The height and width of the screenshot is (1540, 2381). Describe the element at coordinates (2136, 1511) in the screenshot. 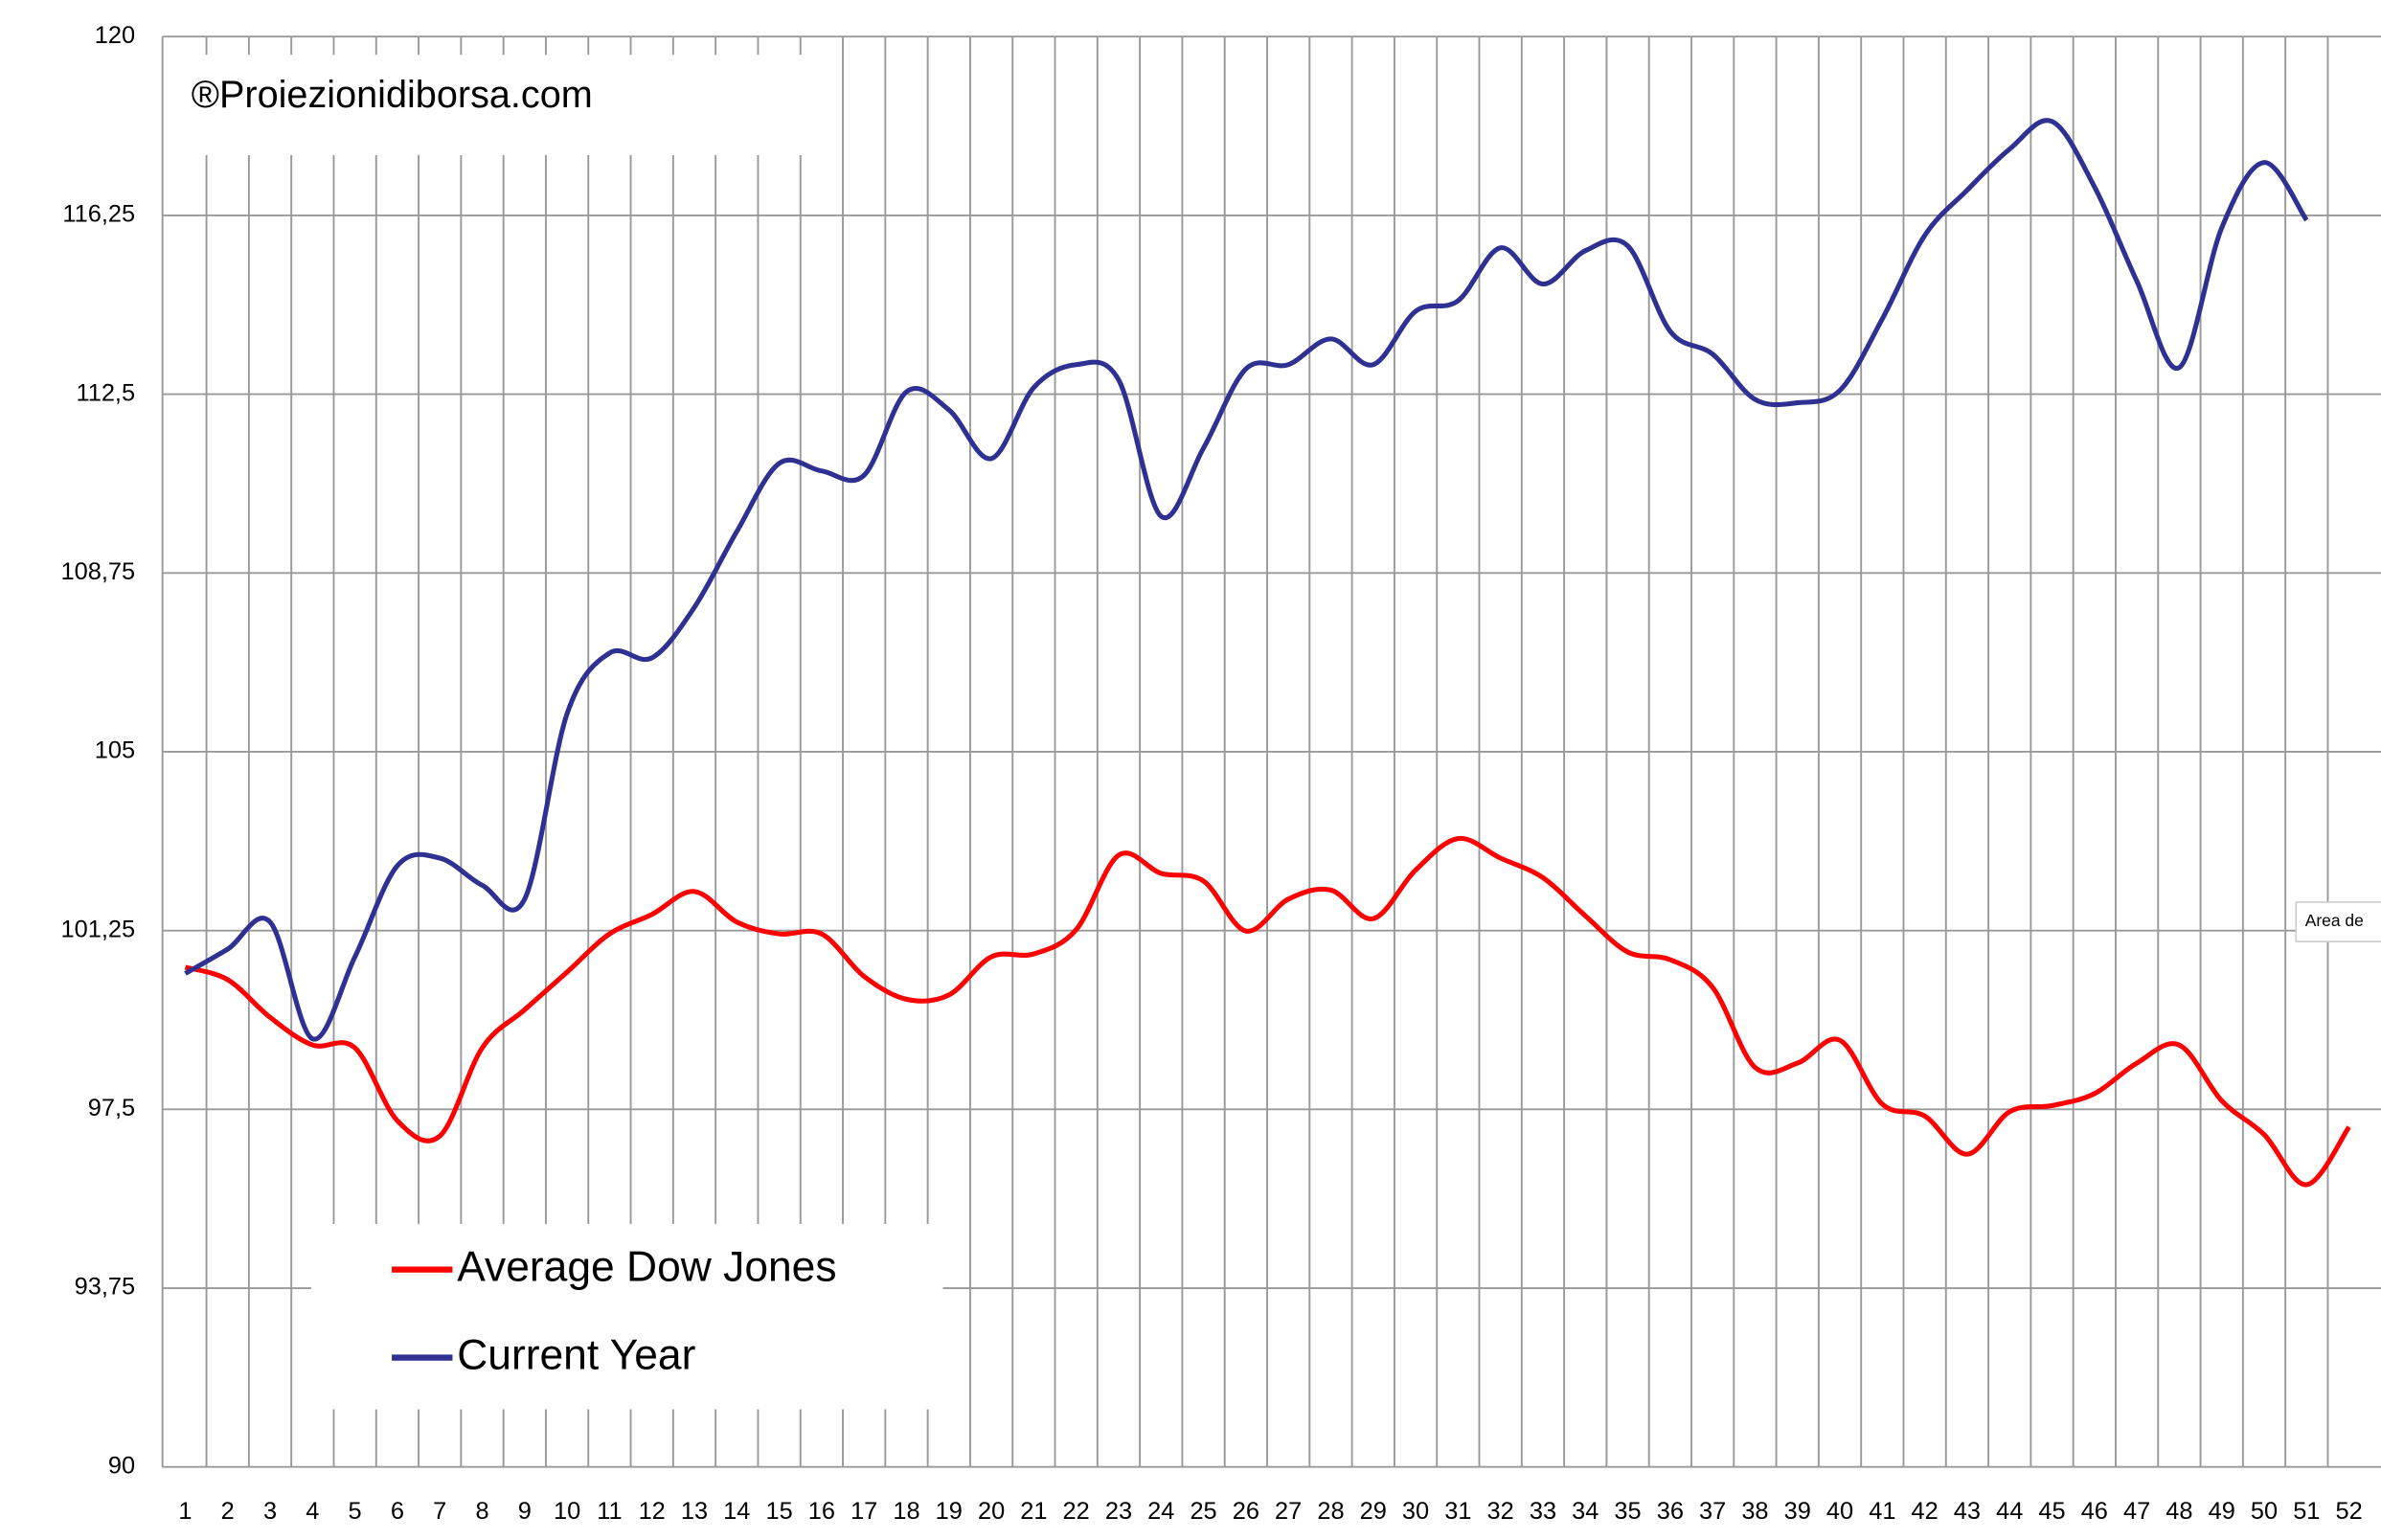

I see `x-tick-label: 47` at that location.